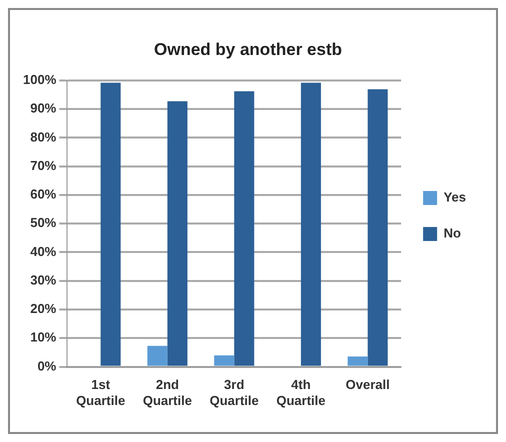 This screenshot has height=442, width=506. What do you see at coordinates (167, 392) in the screenshot?
I see `x-tick-label: 2nd Quartile` at bounding box center [167, 392].